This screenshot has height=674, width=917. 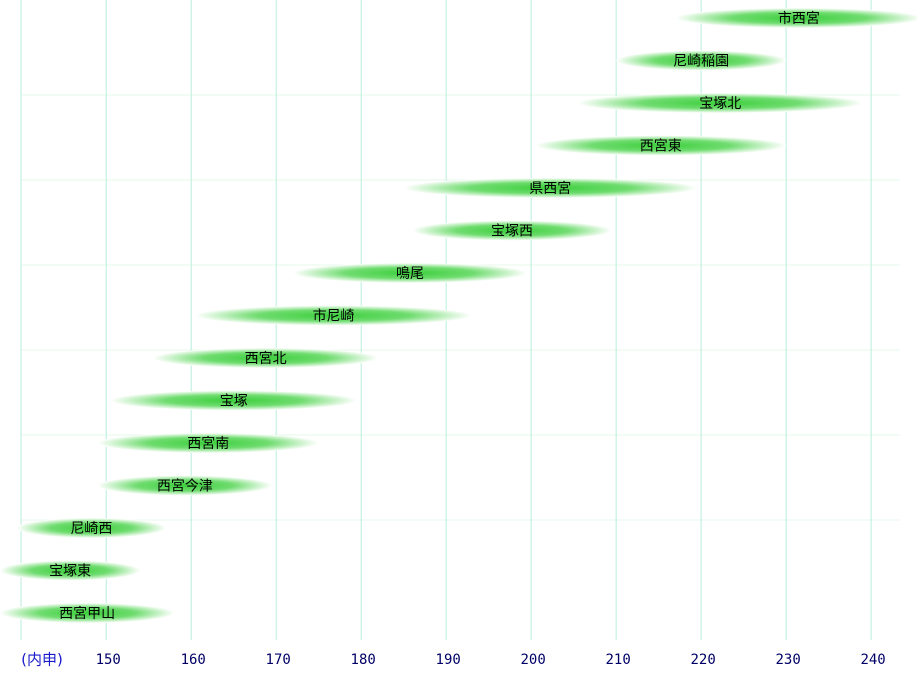 I want to click on x-tick-label: 160, so click(x=193, y=660).